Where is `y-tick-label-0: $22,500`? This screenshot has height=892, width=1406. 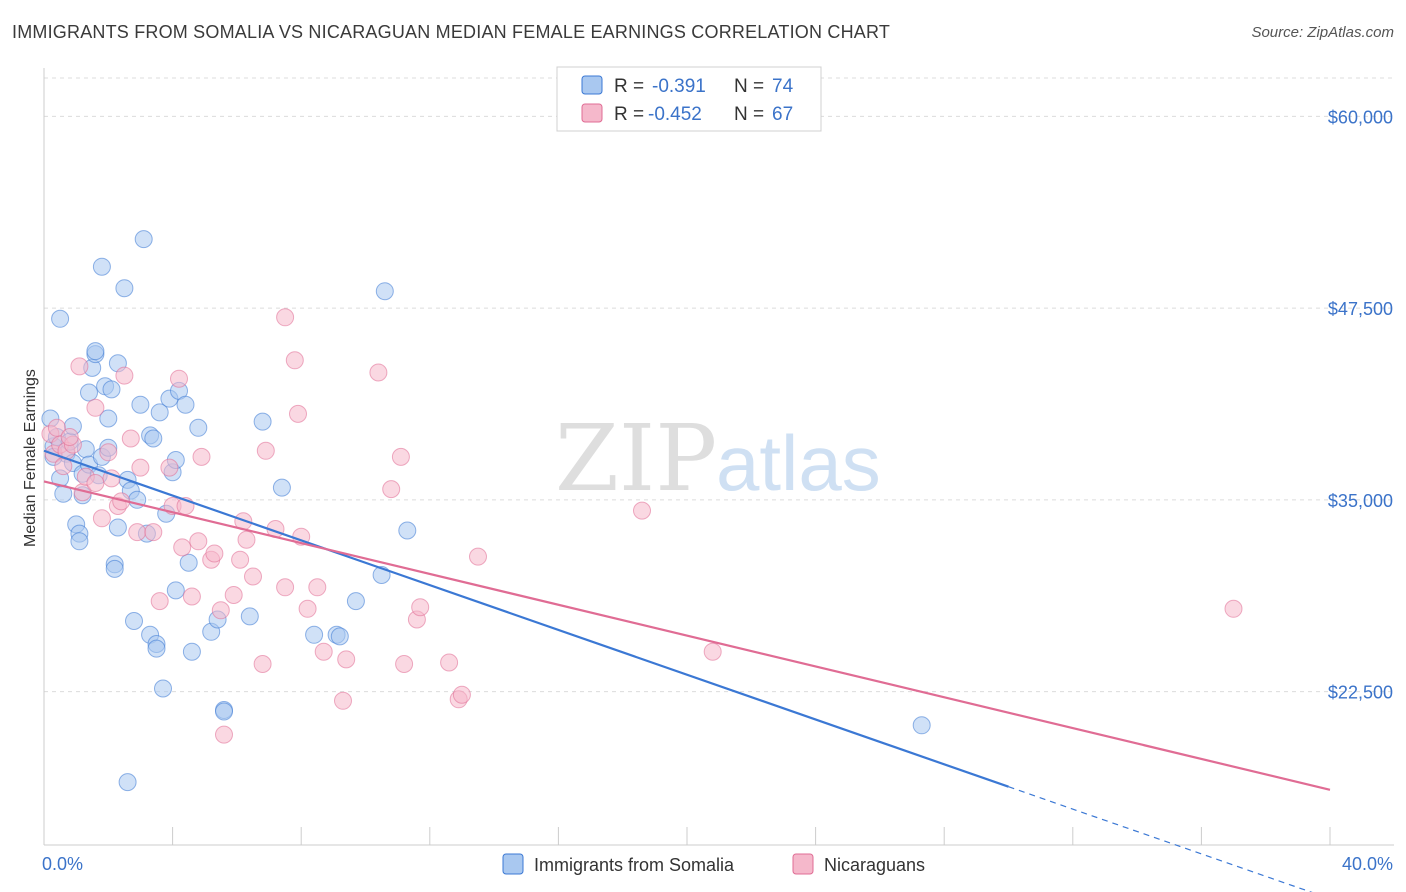 y-tick-label-0: $22,500 is located at coordinates (1360, 693).